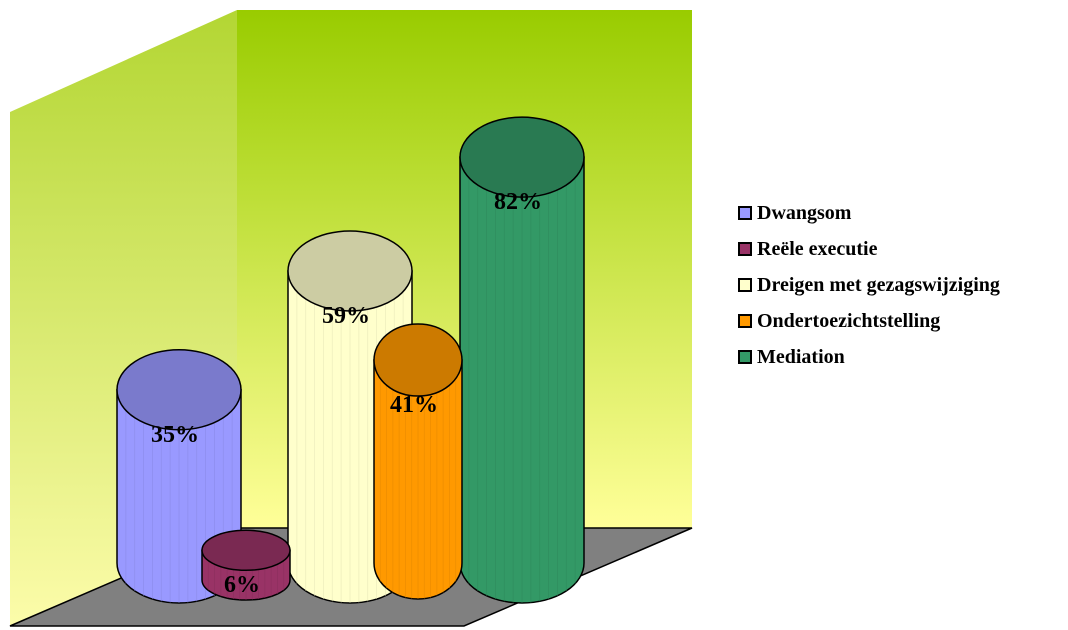 The image size is (1068, 630). What do you see at coordinates (414, 405) in the screenshot?
I see `data-label-3: 41%` at bounding box center [414, 405].